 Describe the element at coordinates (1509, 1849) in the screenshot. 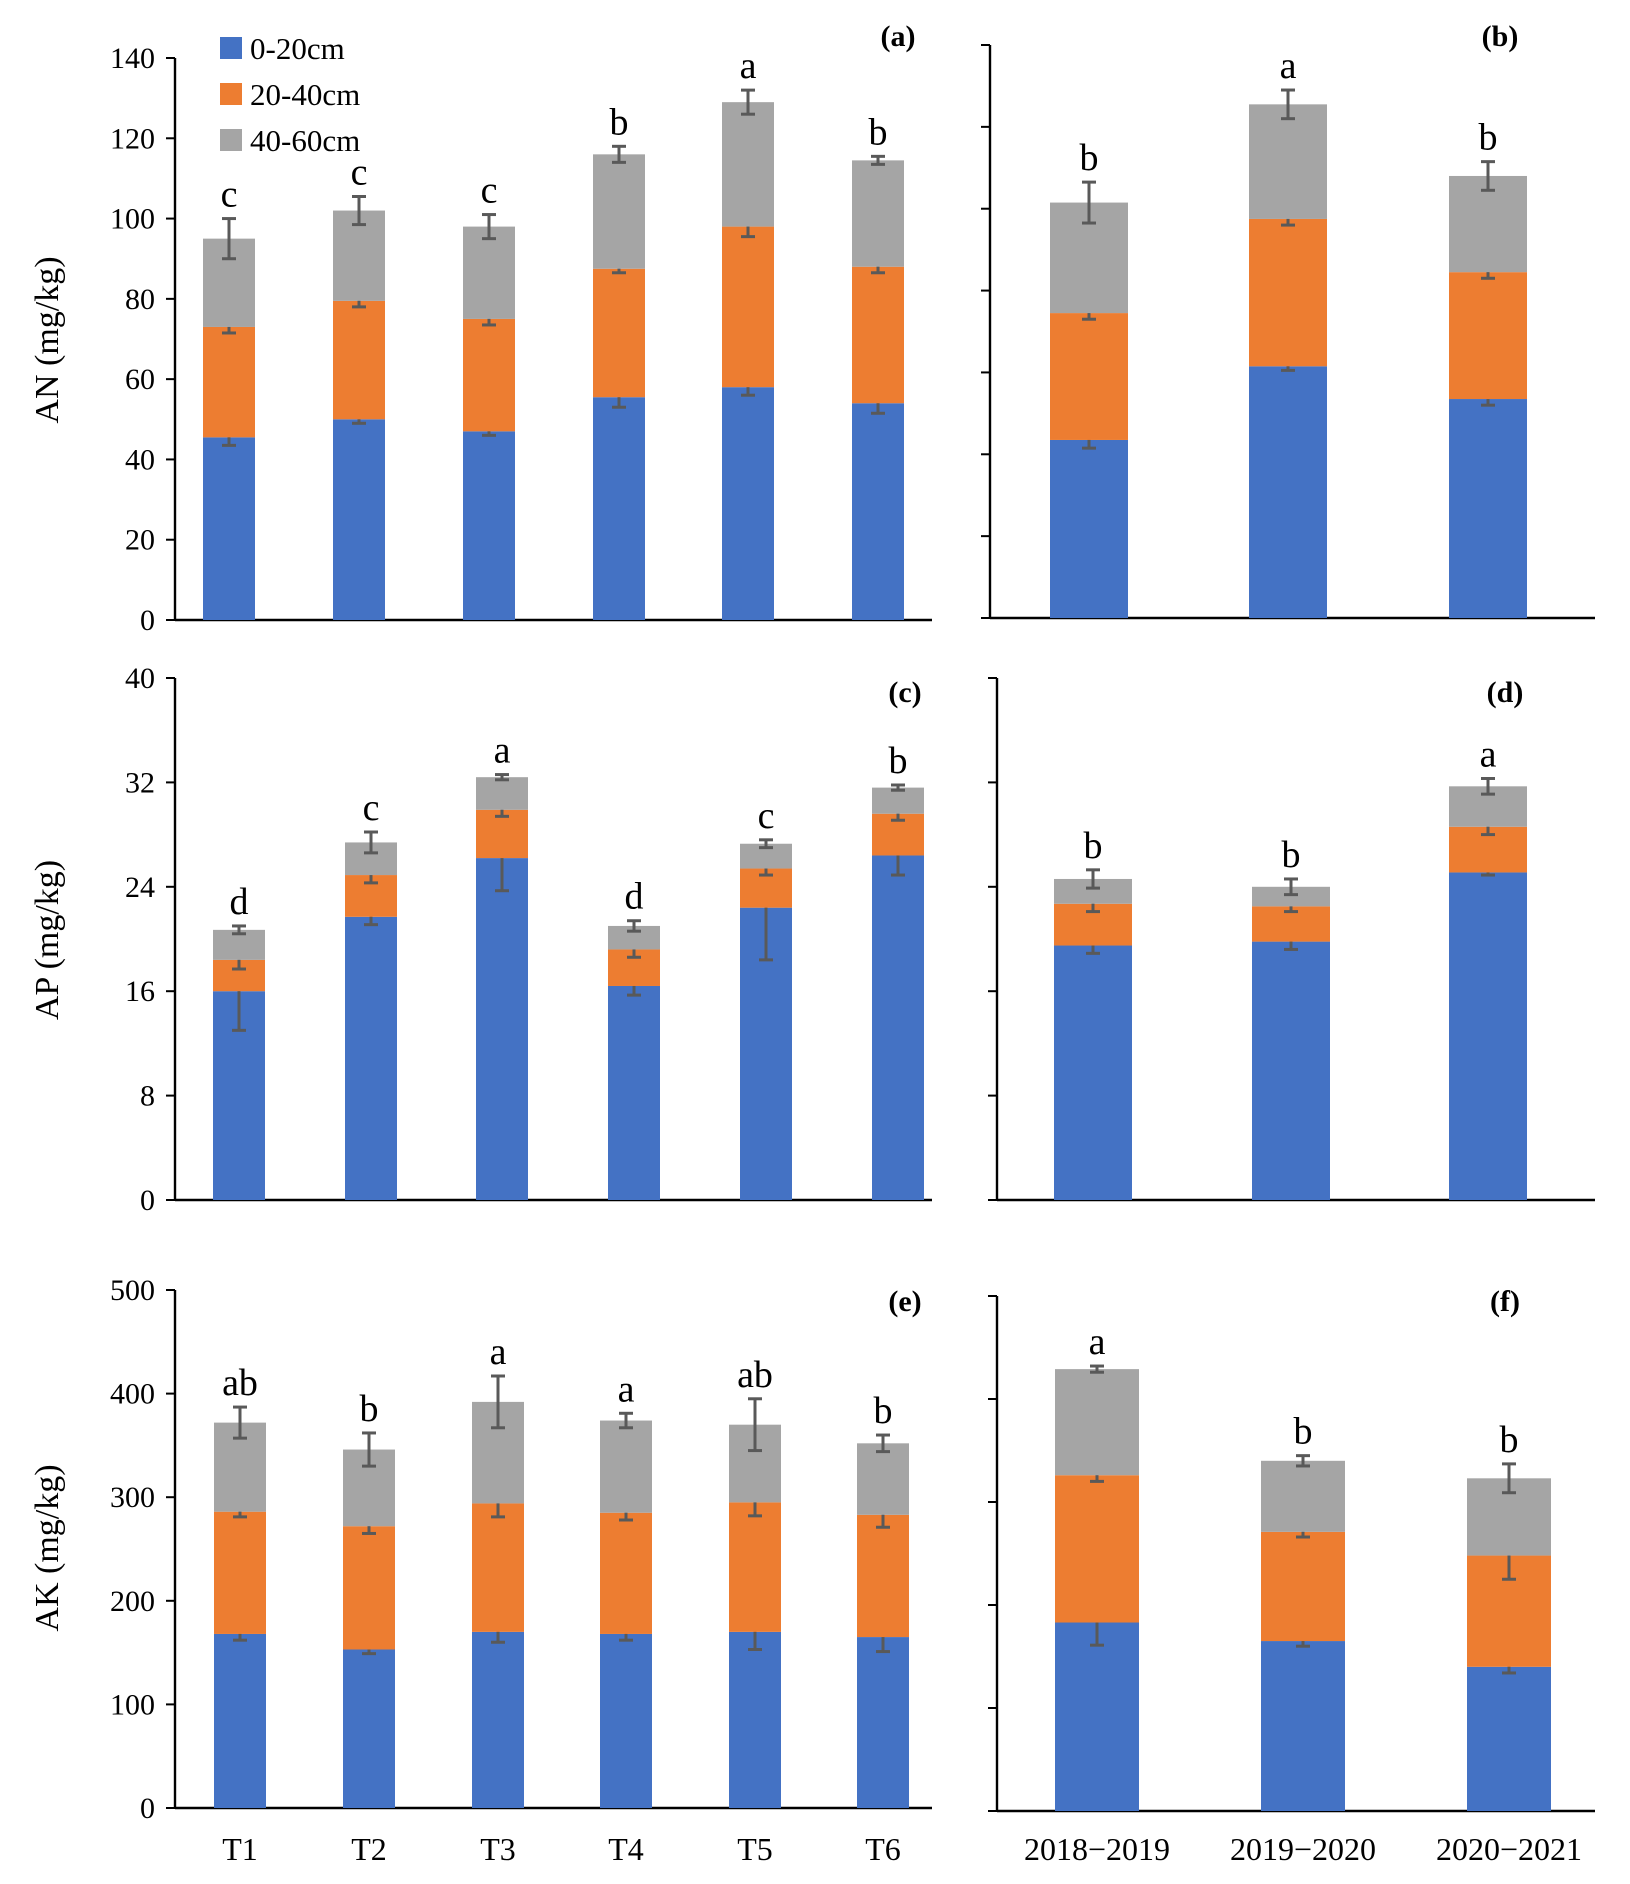

I see `x-tick-label: 2020−2021` at that location.